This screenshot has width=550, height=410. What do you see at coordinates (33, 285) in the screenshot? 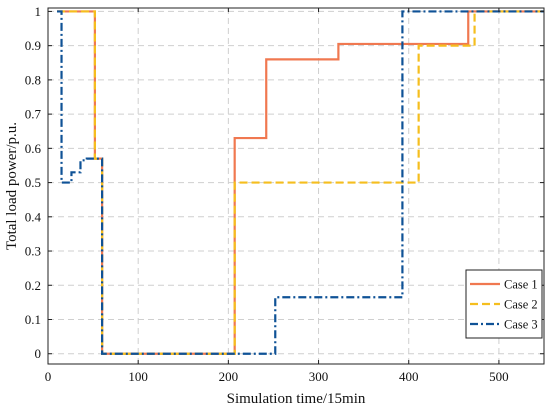
I see `y-tick-label: 0.2` at bounding box center [33, 285].